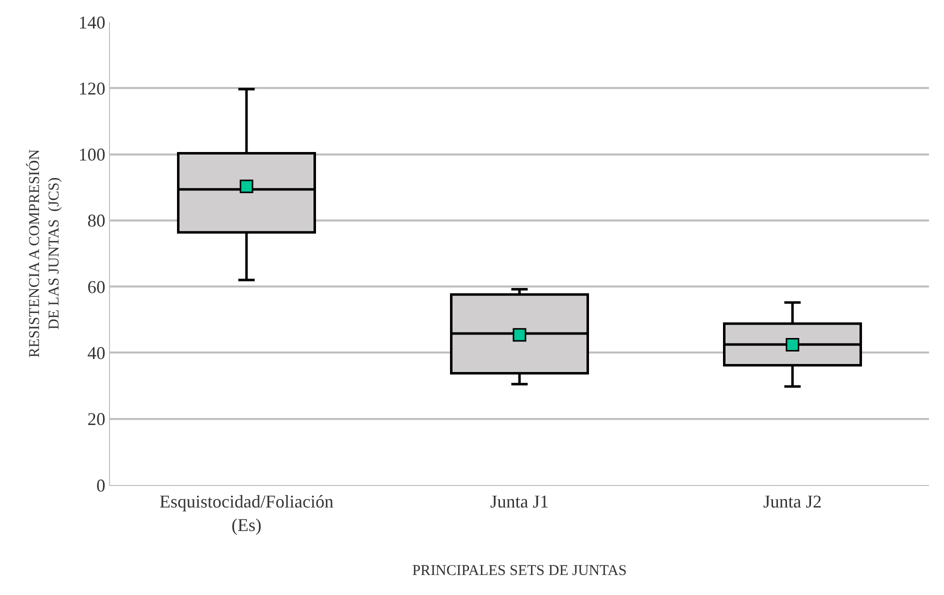 This screenshot has width=944, height=595. I want to click on y-tick-label: 40, so click(96, 353).